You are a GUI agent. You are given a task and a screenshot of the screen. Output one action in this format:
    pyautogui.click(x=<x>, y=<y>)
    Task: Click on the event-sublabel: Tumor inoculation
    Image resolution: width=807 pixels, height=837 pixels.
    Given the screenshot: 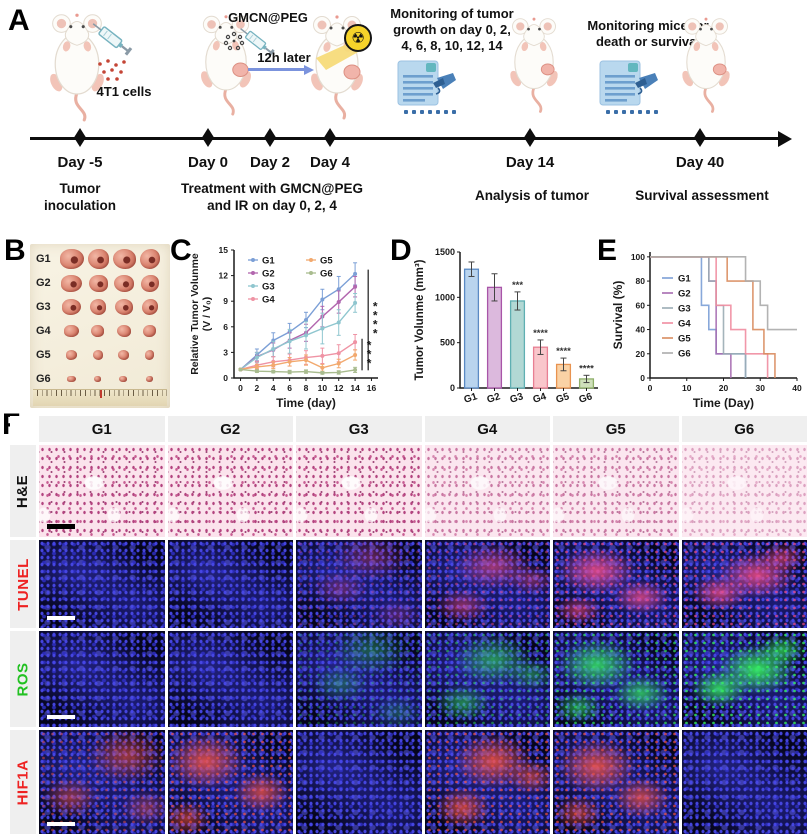 What is the action you would take?
    pyautogui.click(x=80, y=197)
    